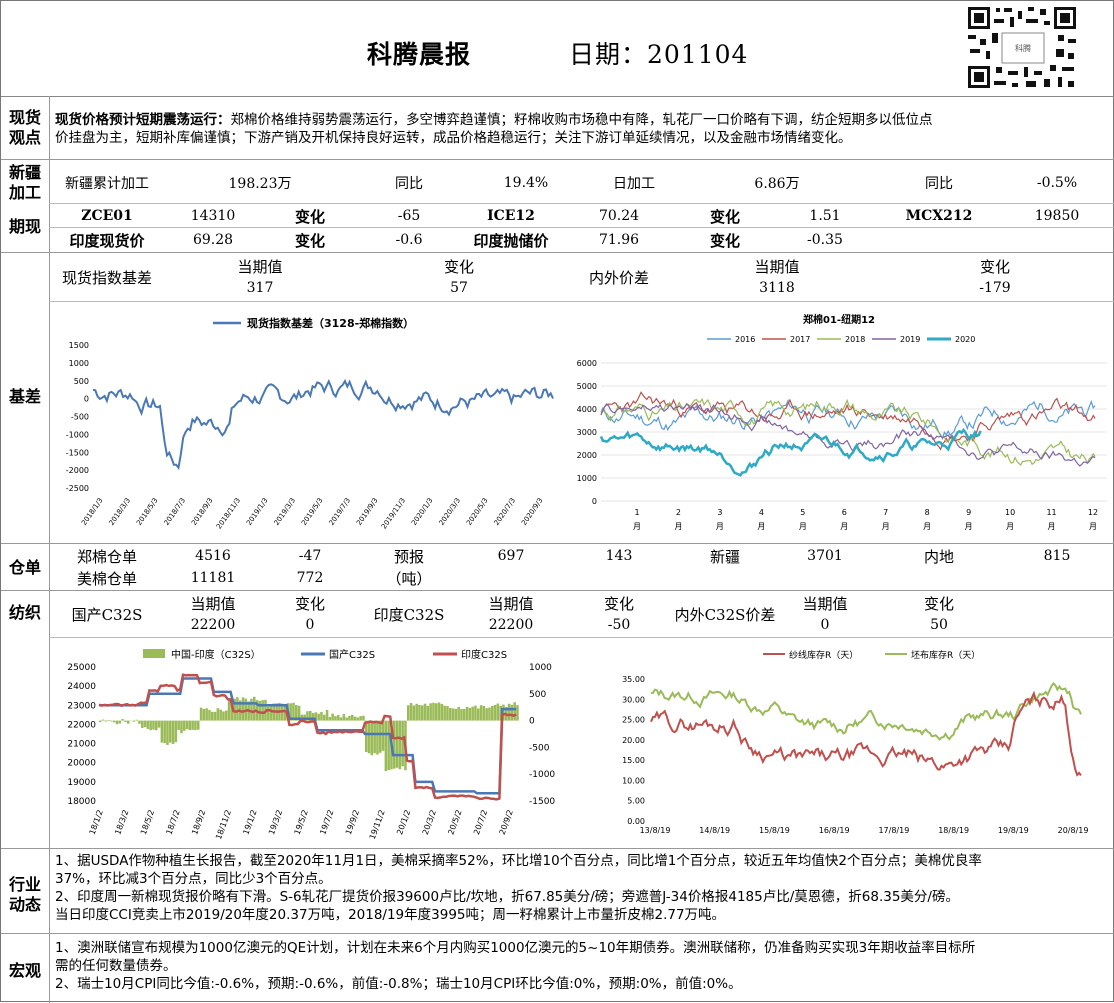 This screenshot has height=1003, width=1114. What do you see at coordinates (848, 420) in the screenshot?
I see `zz-series-2017` at bounding box center [848, 420].